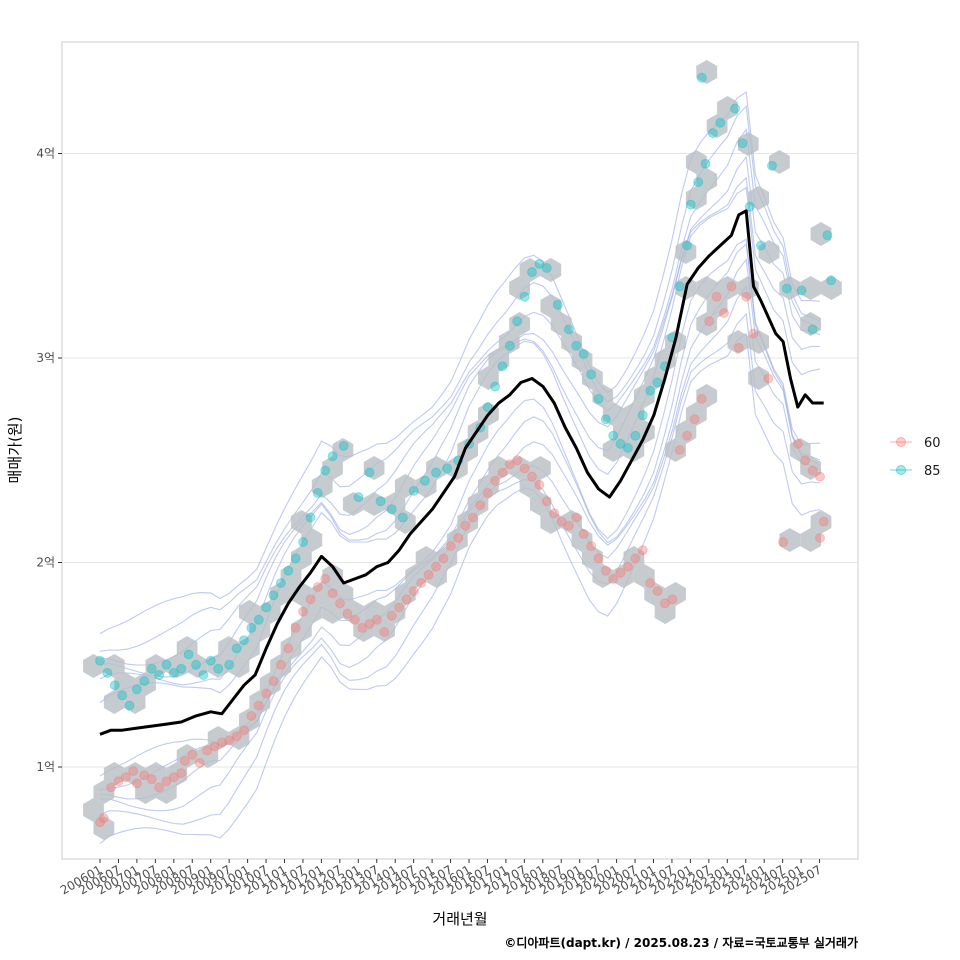  I want to click on x-axis-title: 거래년월, so click(459, 919).